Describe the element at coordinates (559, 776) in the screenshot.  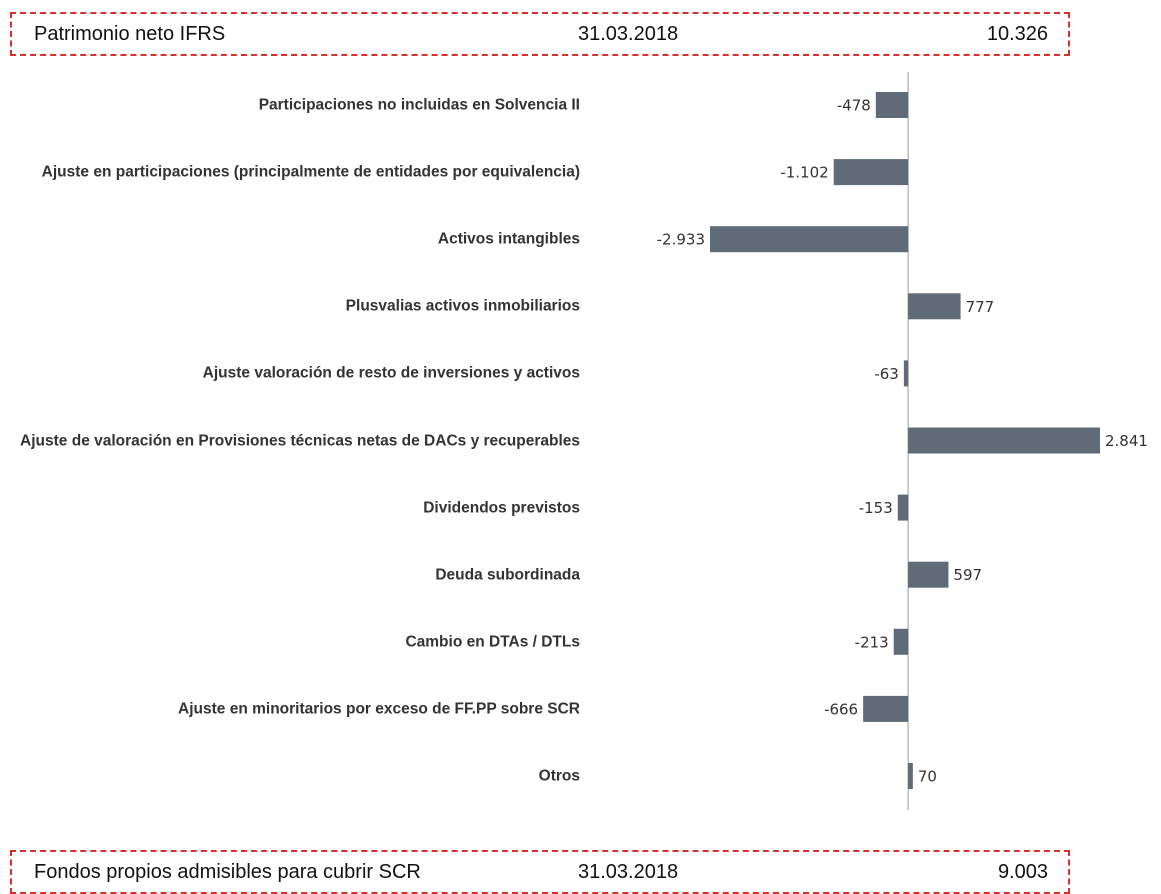
I see `category-label: Otros` at that location.